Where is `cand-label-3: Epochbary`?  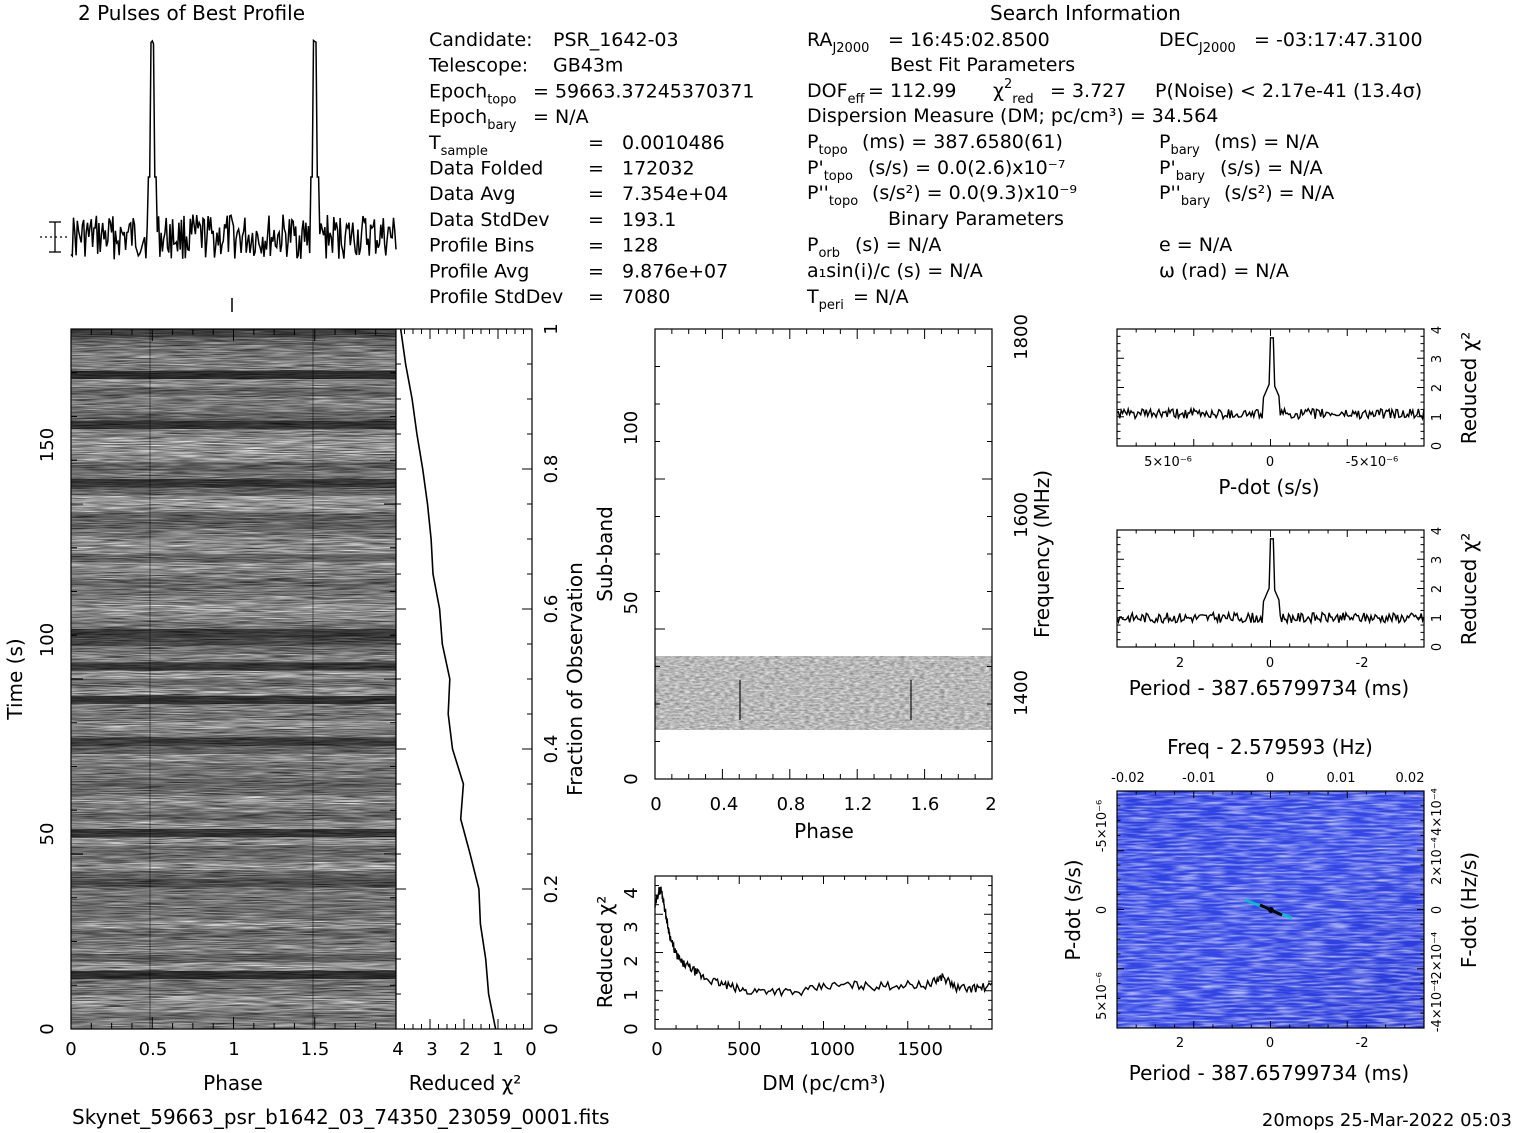
cand-label-3: Epochbary is located at coordinates (473, 119).